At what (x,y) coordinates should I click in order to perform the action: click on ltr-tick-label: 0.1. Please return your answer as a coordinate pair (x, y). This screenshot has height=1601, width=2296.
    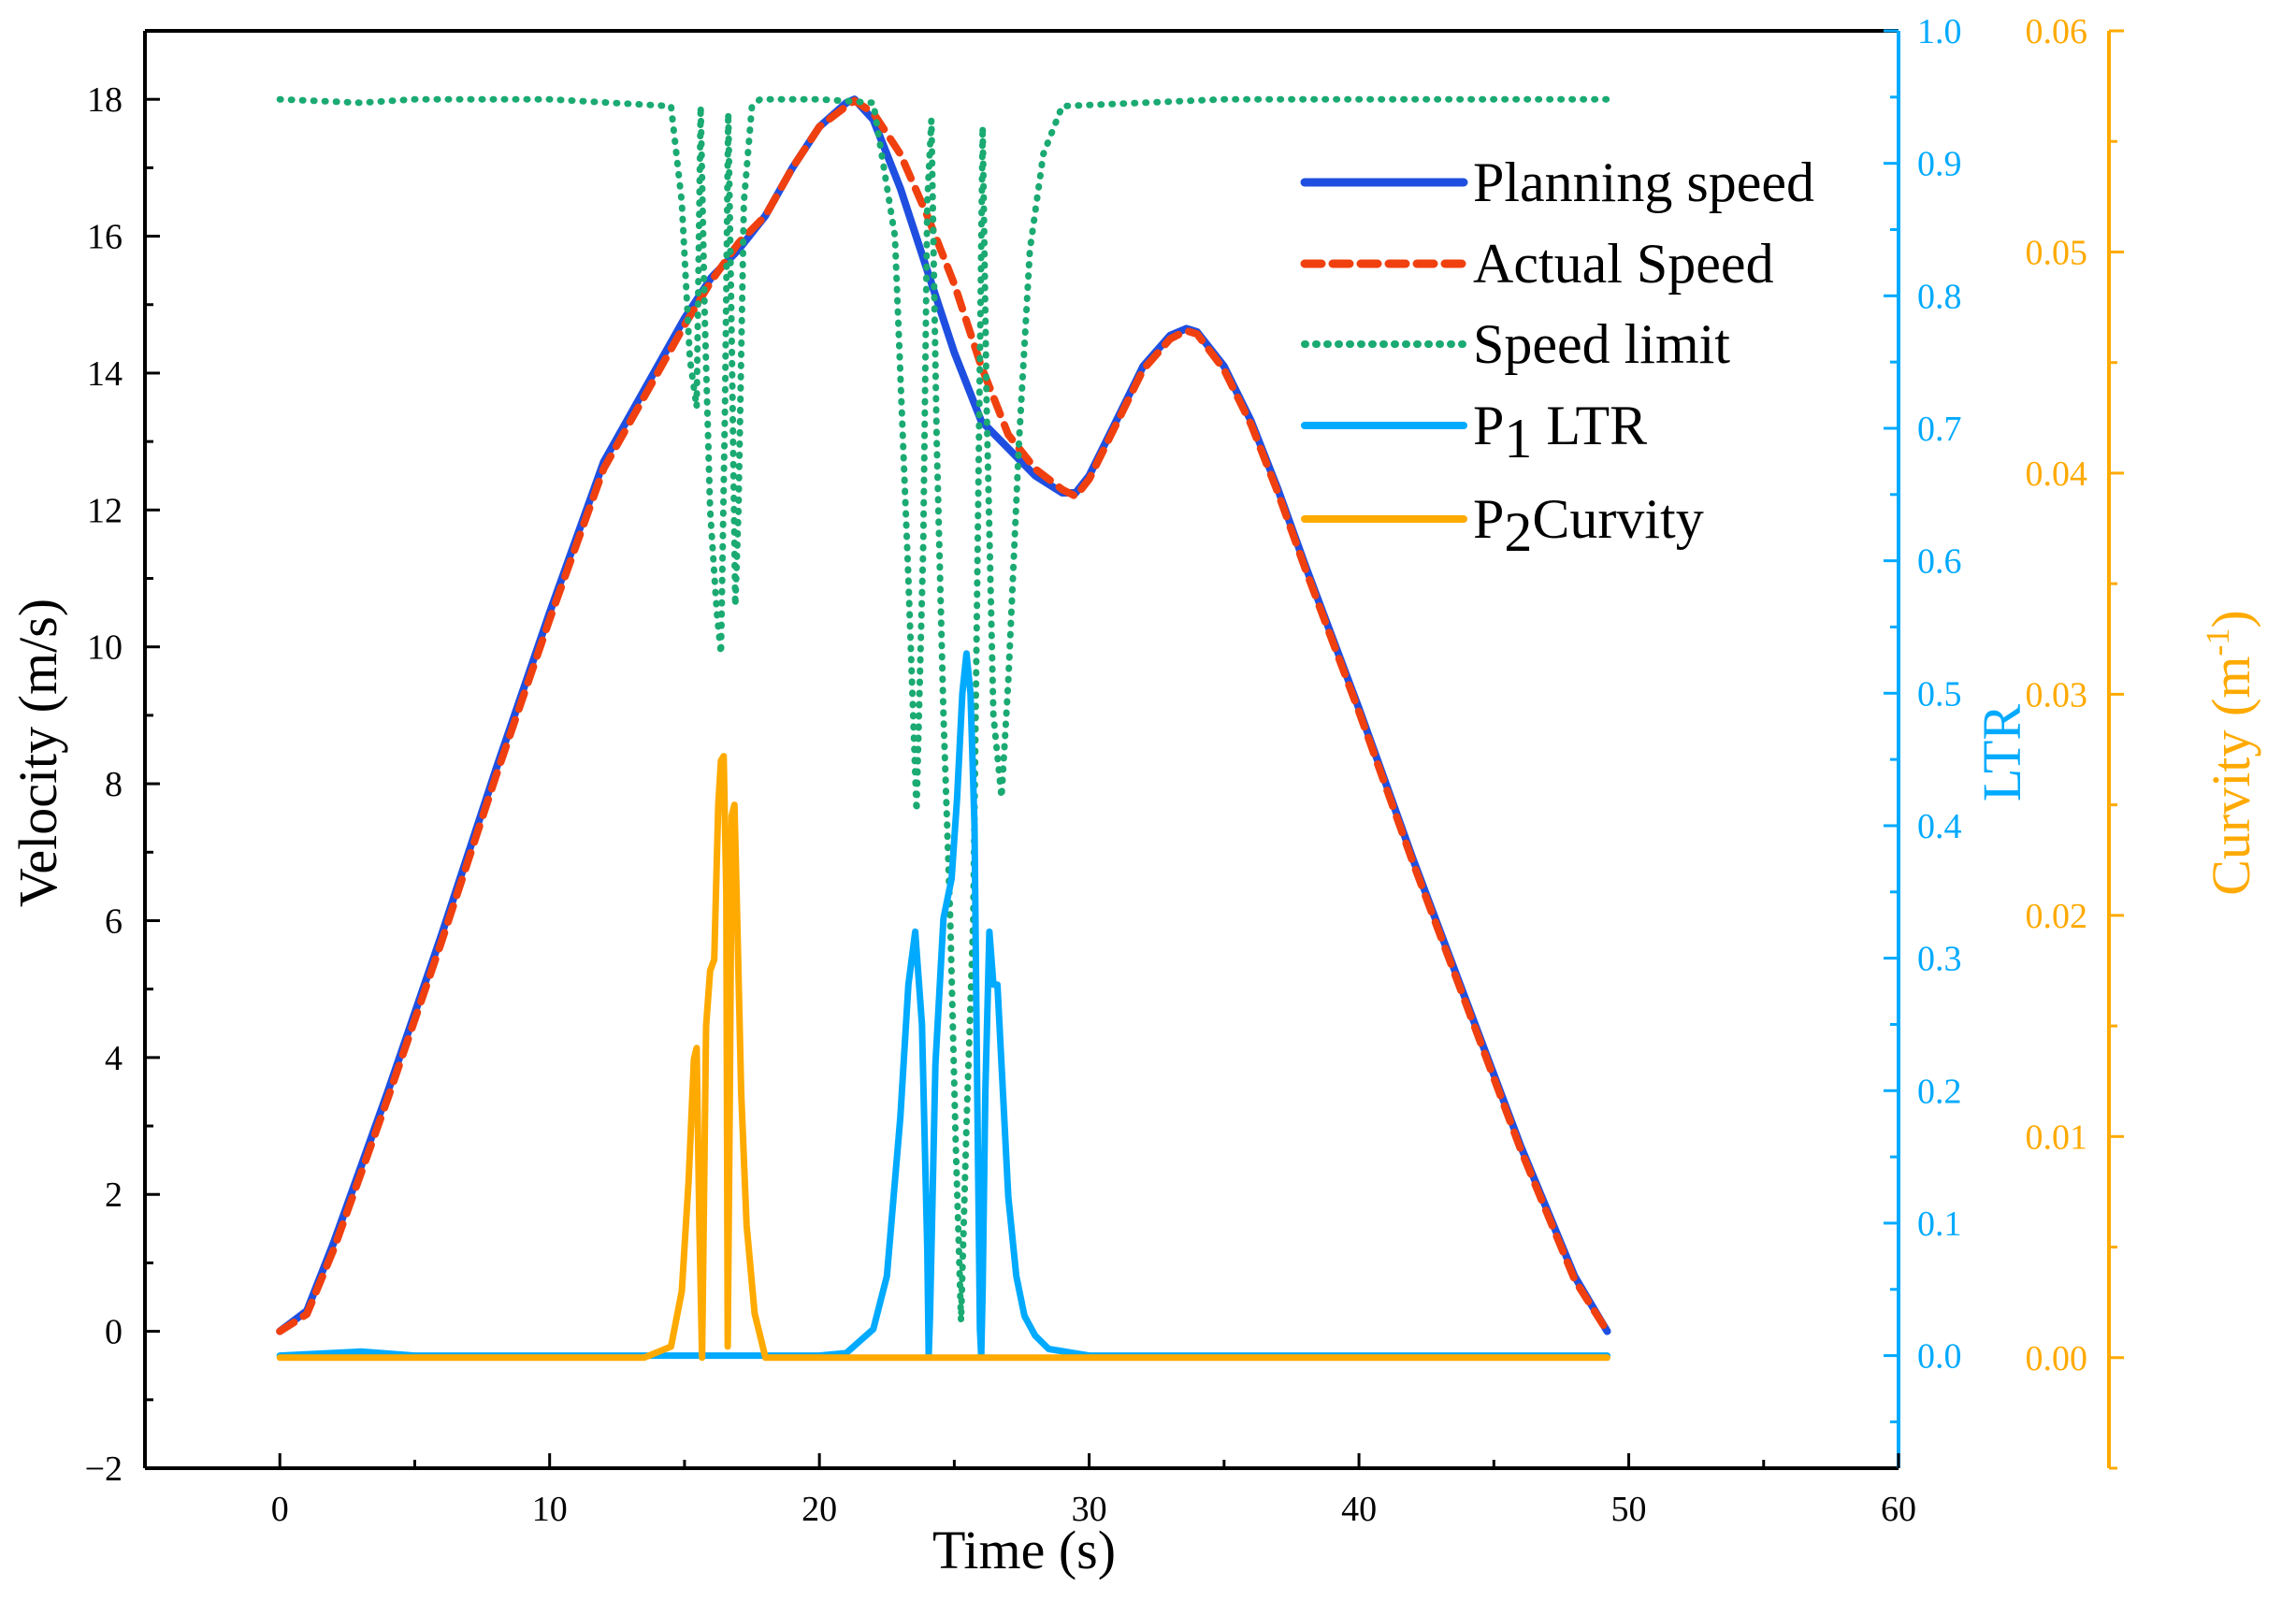
    Looking at the image, I should click on (1939, 1224).